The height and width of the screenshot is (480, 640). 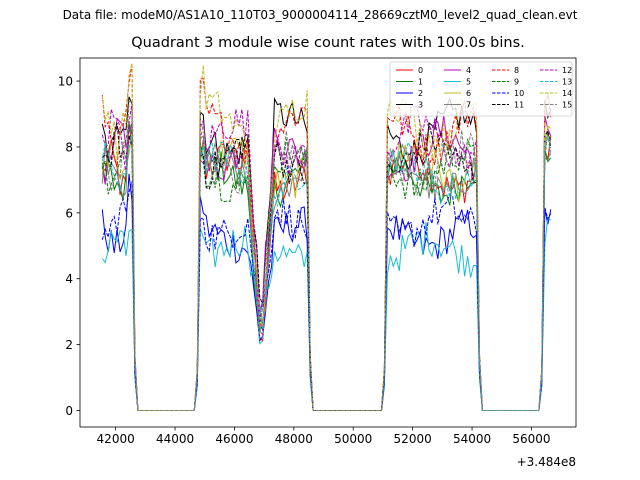 What do you see at coordinates (519, 93) in the screenshot?
I see `legend-label-10: 10` at bounding box center [519, 93].